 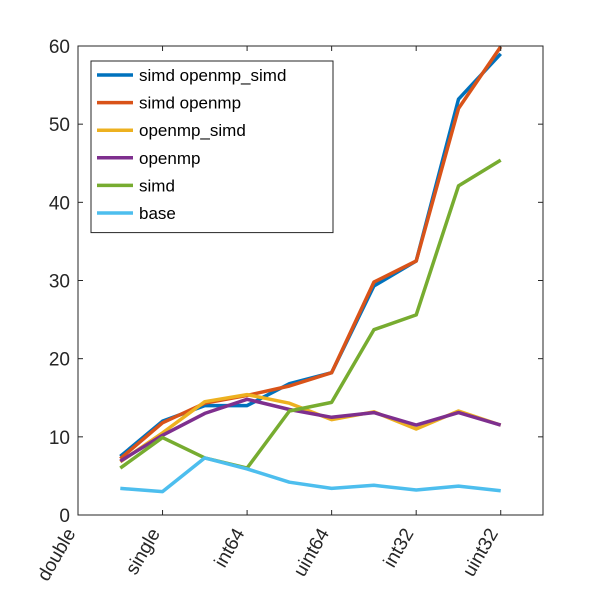 I want to click on legend-label-4: simd, so click(x=157, y=185).